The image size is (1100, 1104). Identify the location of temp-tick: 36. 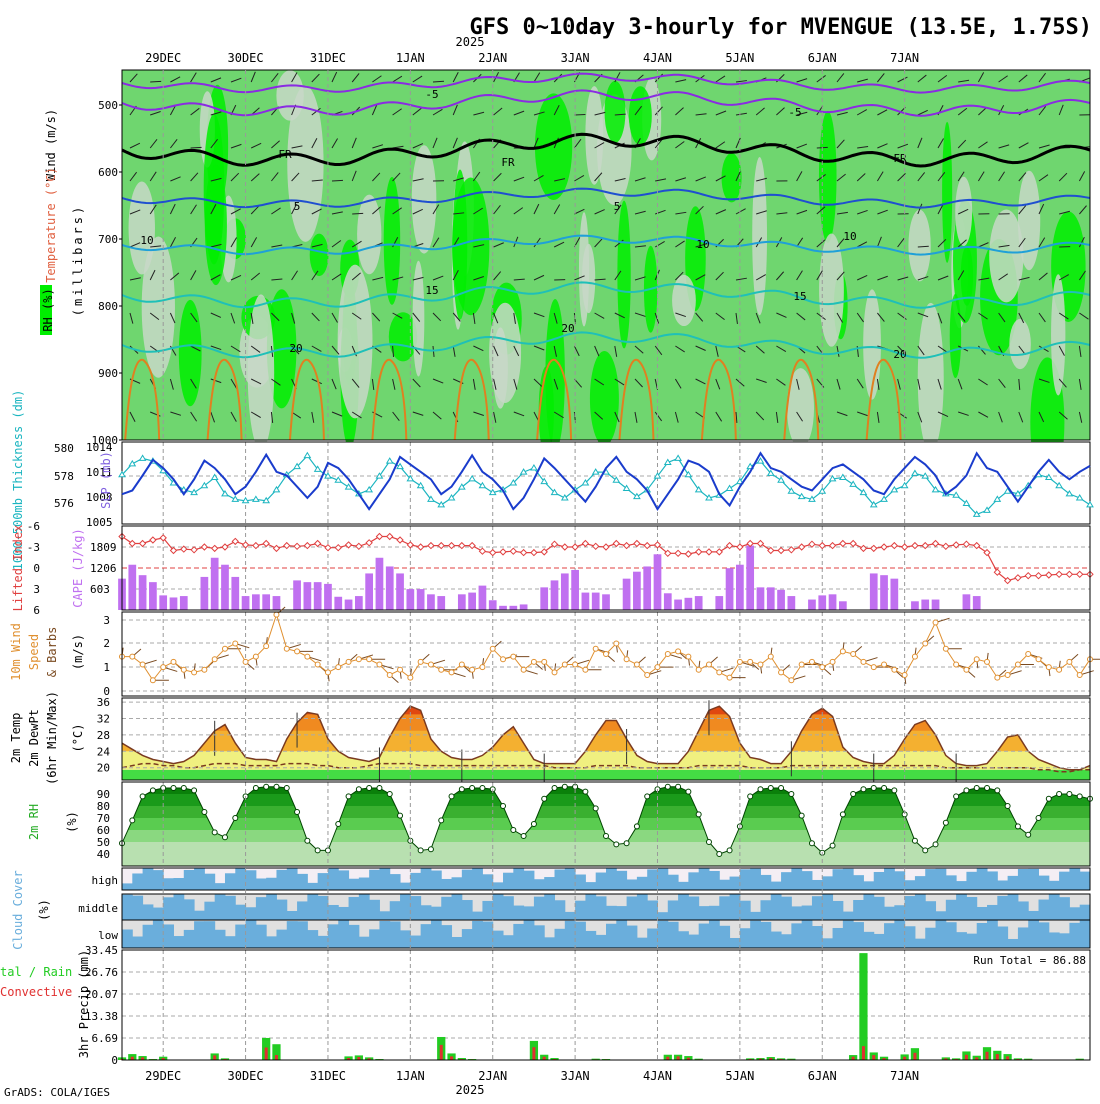
(103, 702).